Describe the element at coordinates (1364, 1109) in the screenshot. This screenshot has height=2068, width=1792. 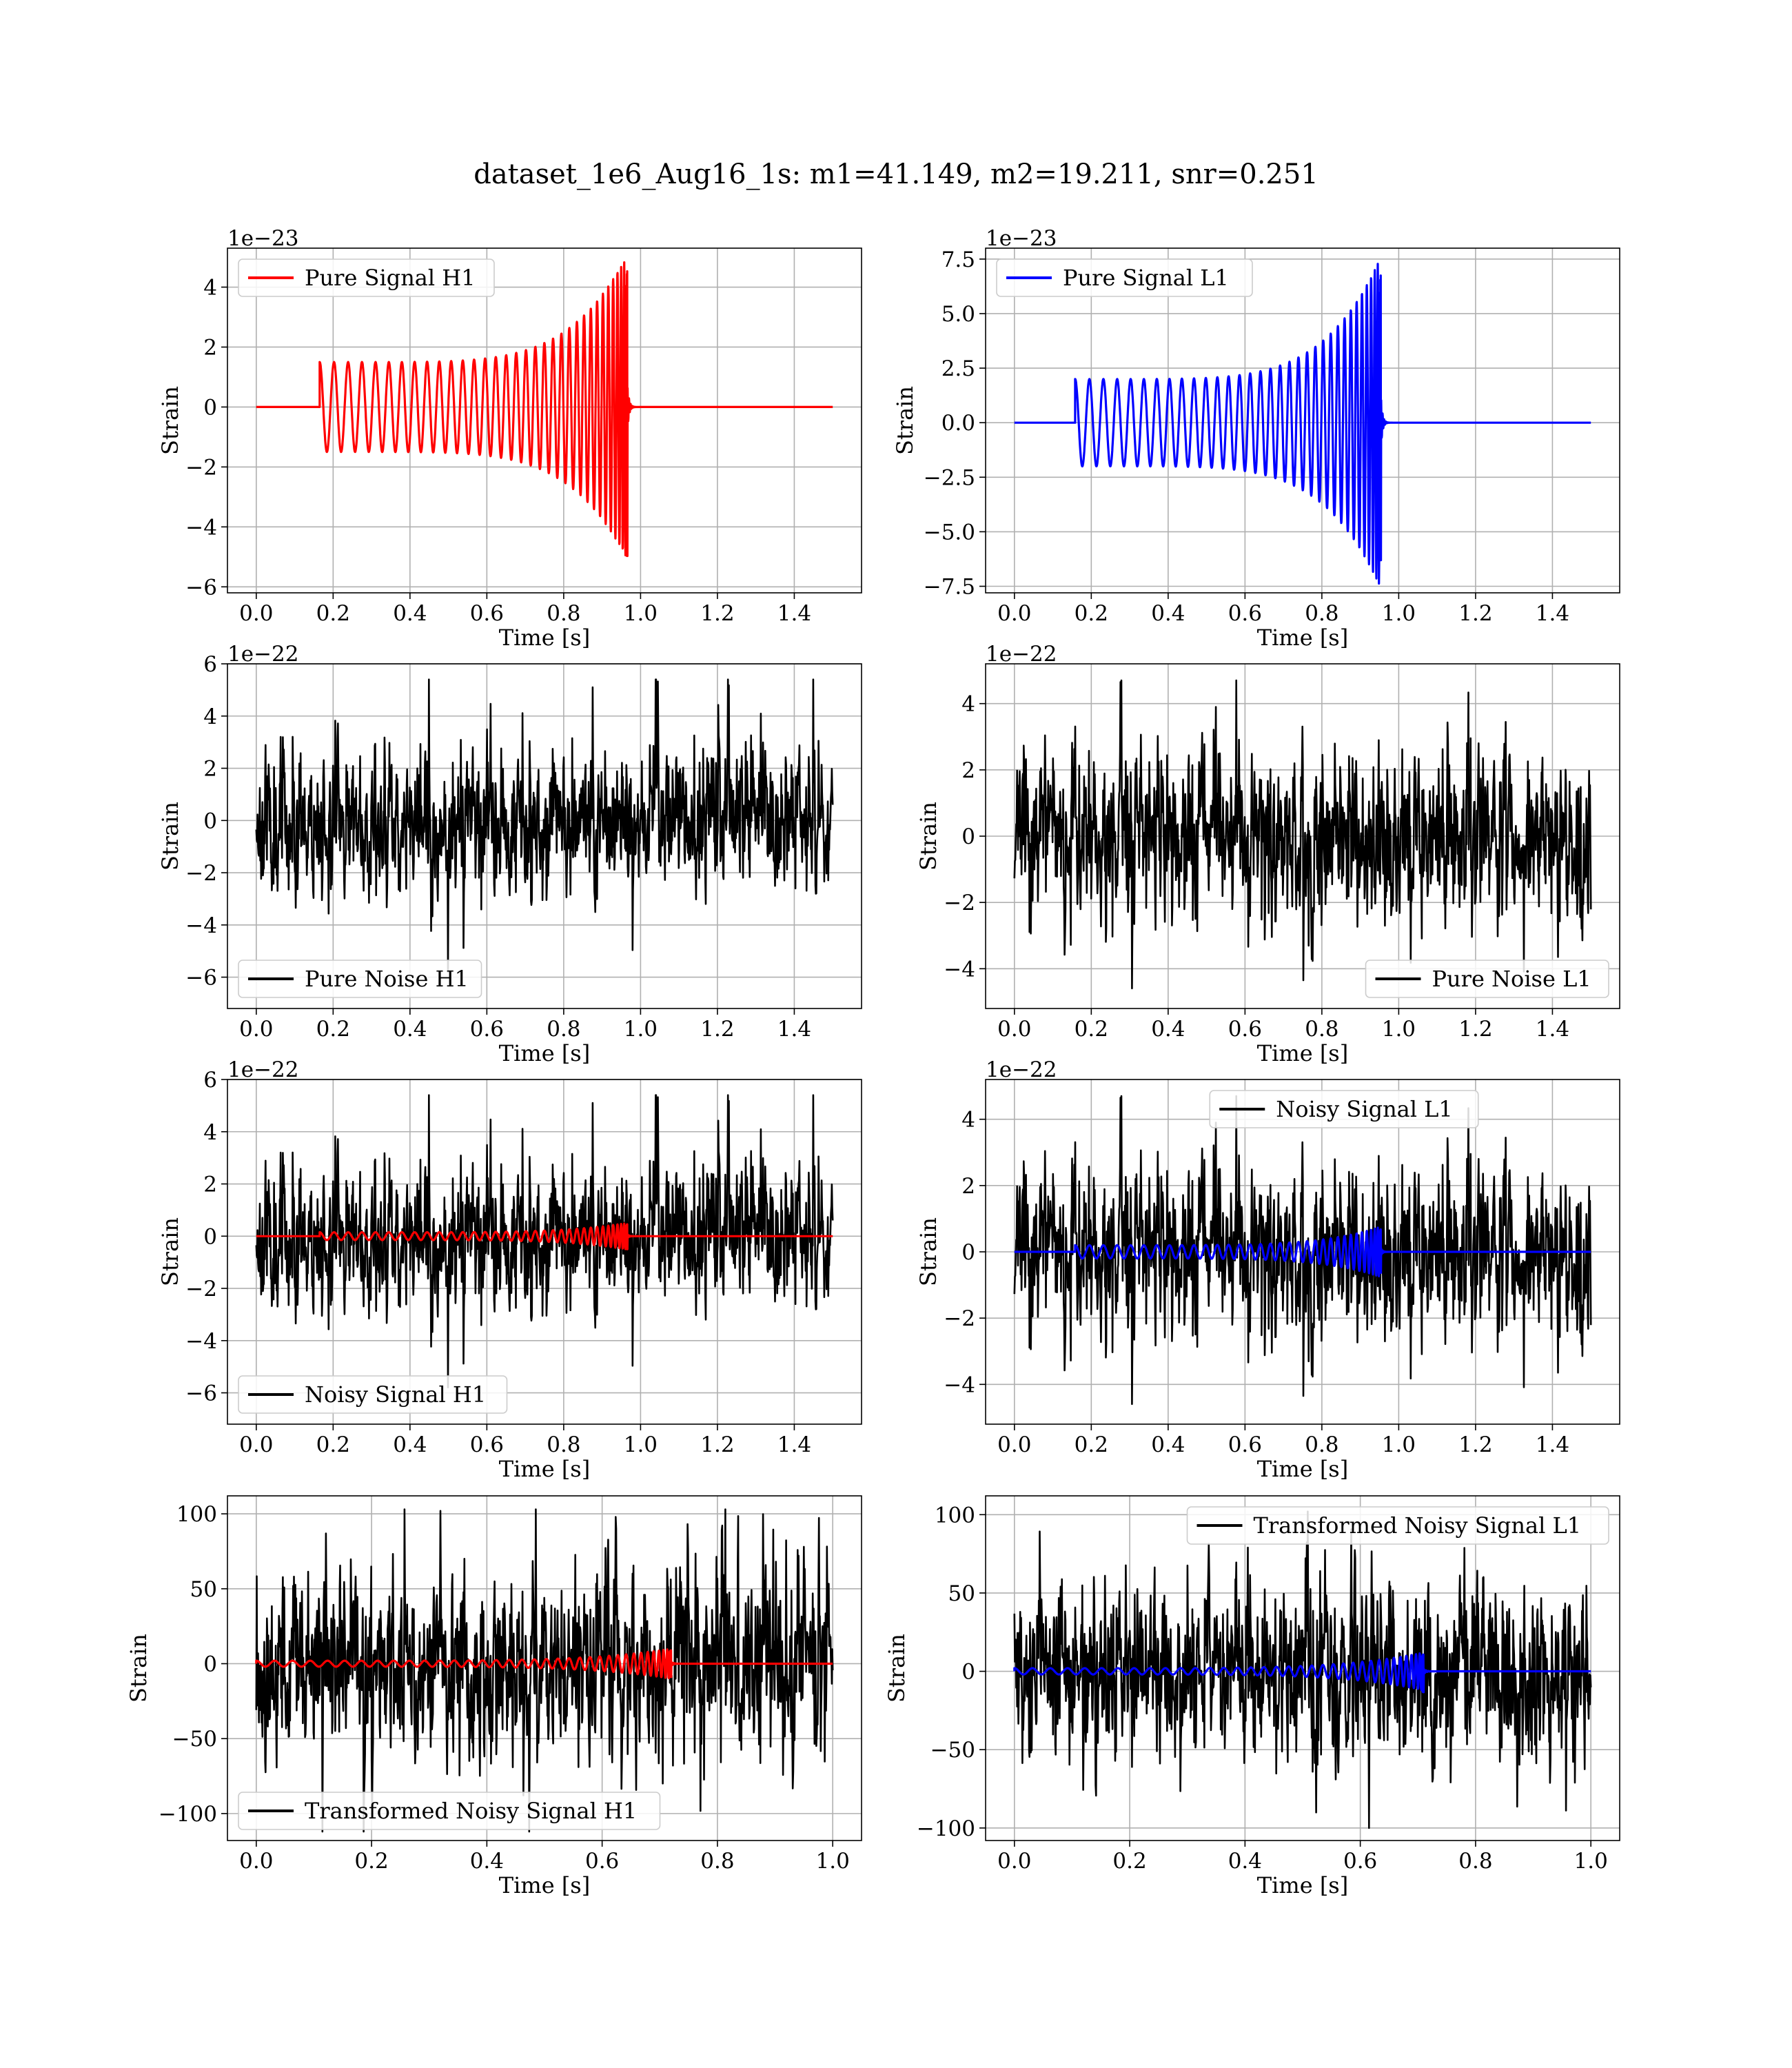
I see `chart-6-legend-label: Noisy Signal L1` at that location.